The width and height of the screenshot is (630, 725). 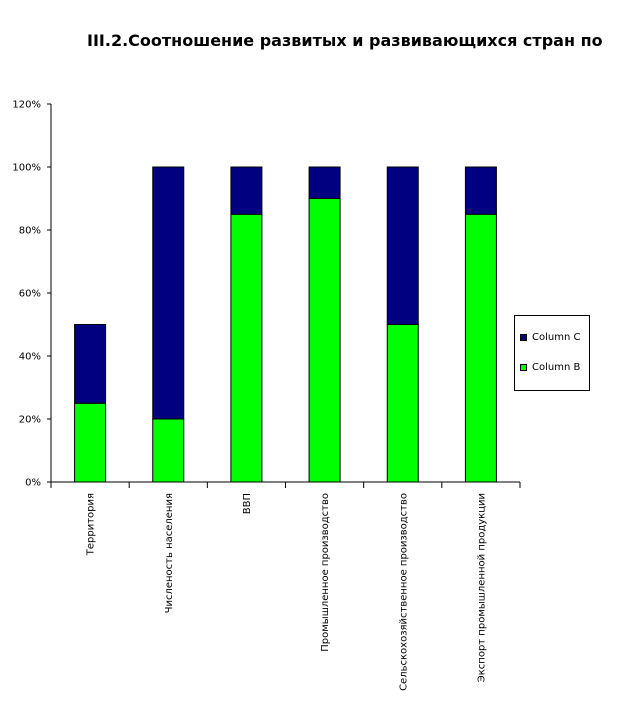 I want to click on legend-label-column-b: Column B, so click(x=556, y=367).